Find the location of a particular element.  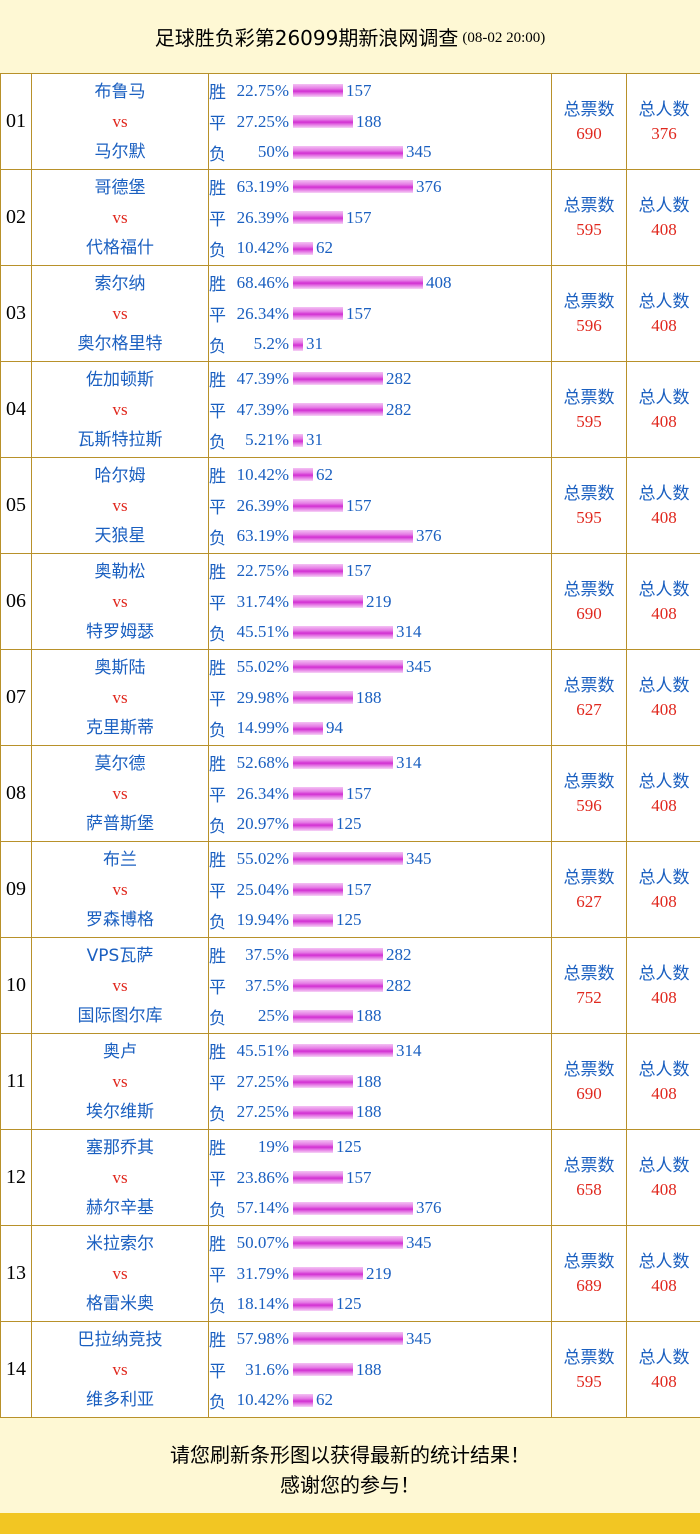

result-row-lose: 负 63.19% 376 is located at coordinates (380, 536).